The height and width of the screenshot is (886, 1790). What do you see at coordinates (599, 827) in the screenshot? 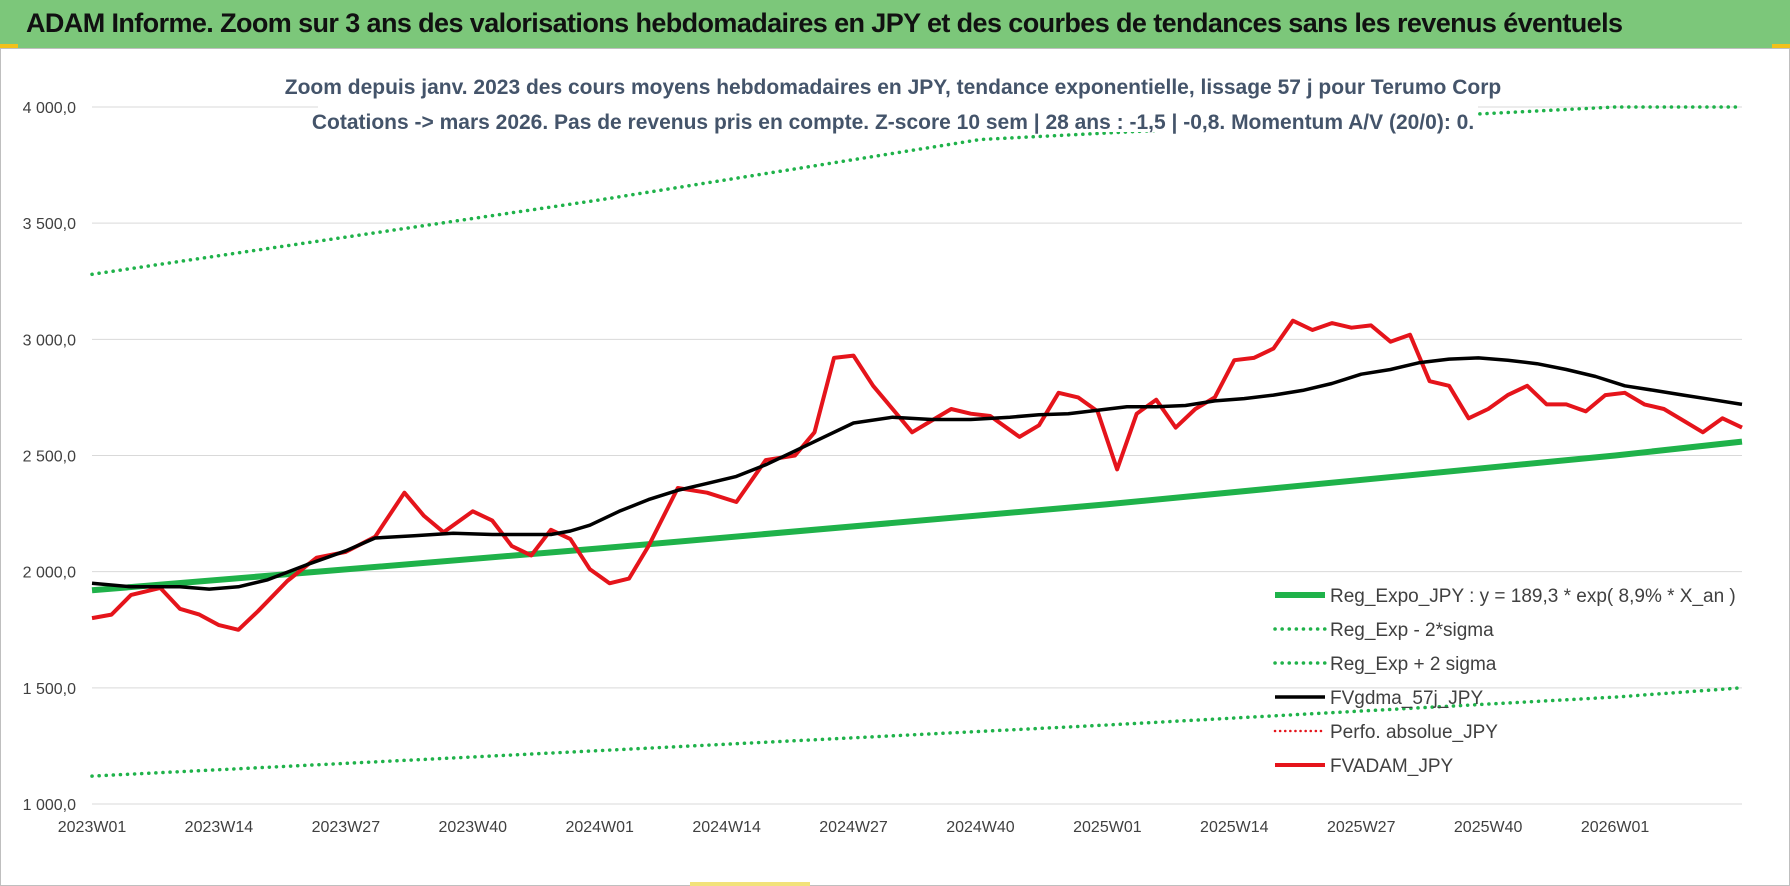
I see `x-tick-label: 2024W01` at bounding box center [599, 827].